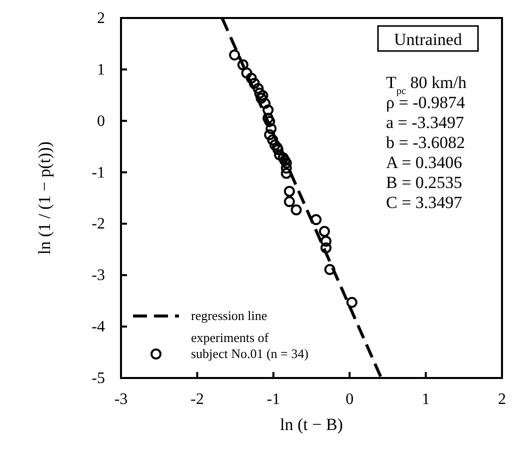  What do you see at coordinates (425, 122) in the screenshot?
I see `annotation: a = -3.3497` at bounding box center [425, 122].